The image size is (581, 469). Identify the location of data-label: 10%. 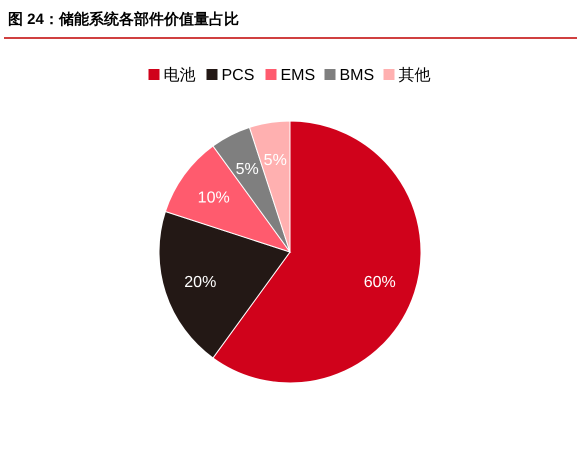
(214, 198).